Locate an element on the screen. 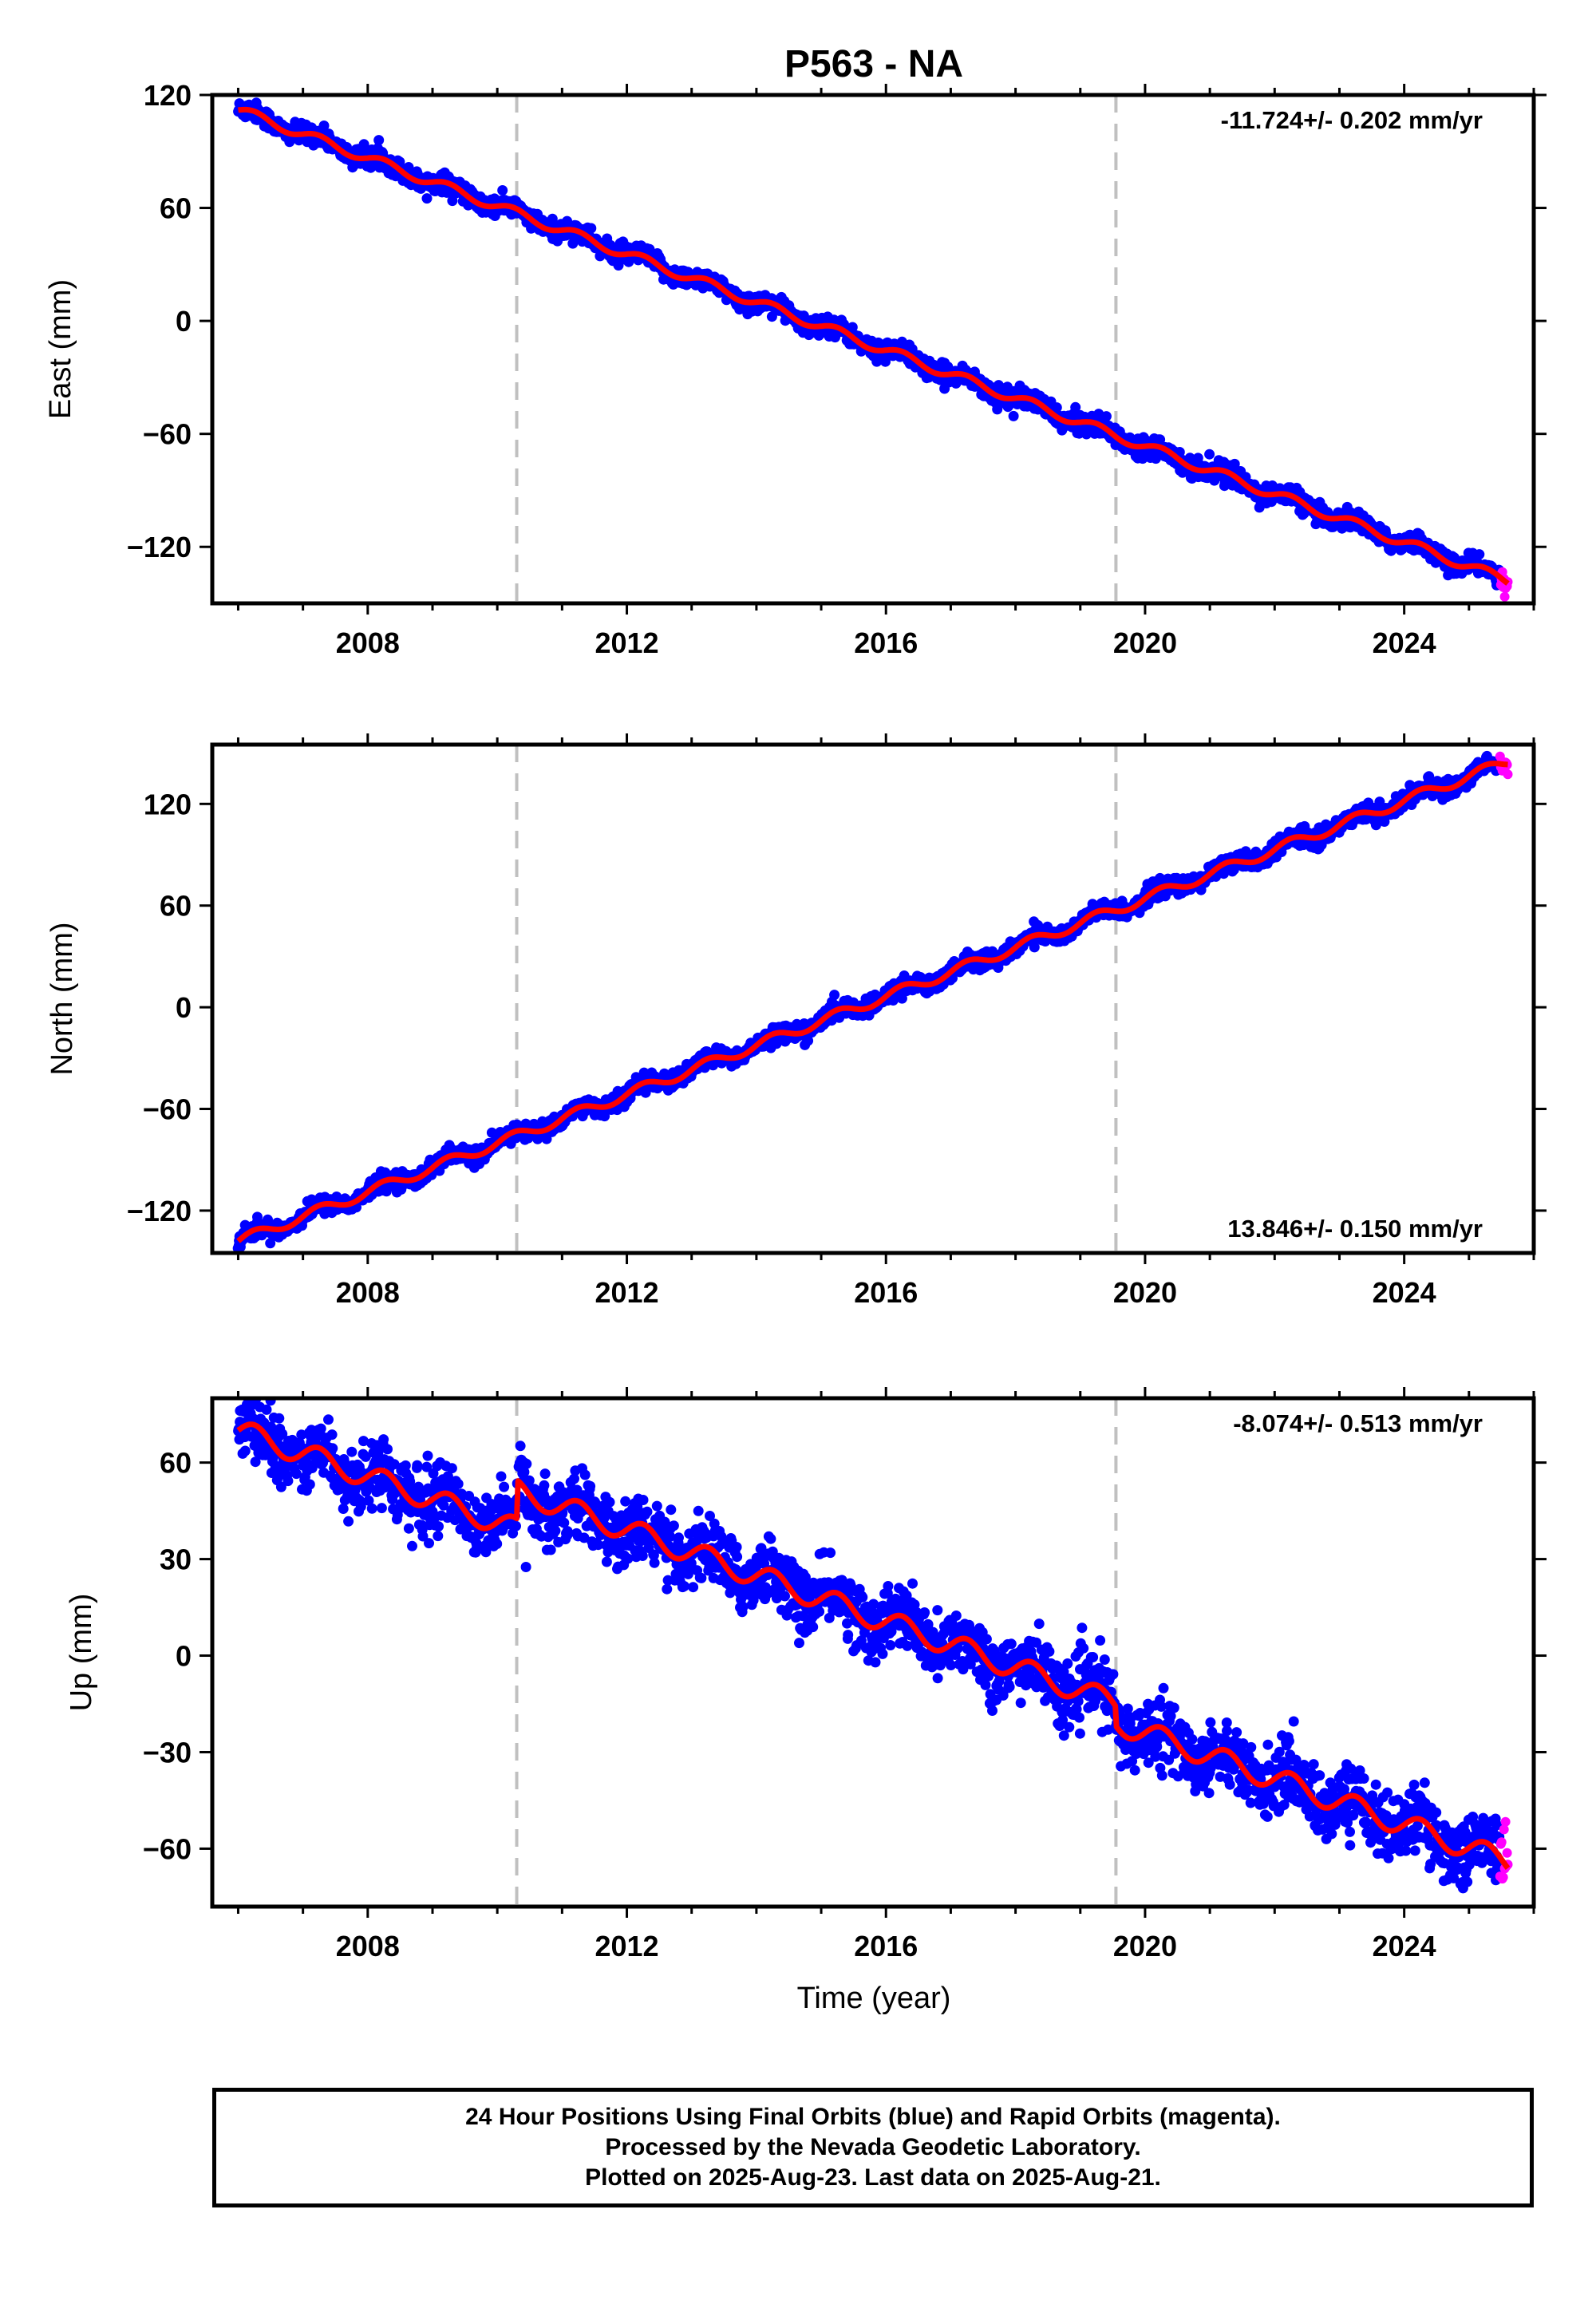  y-axis-label: North (mm) is located at coordinates (62, 998).